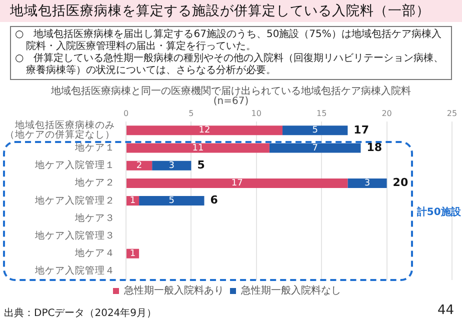  I want to click on annotation: 計50施設, so click(438, 213).